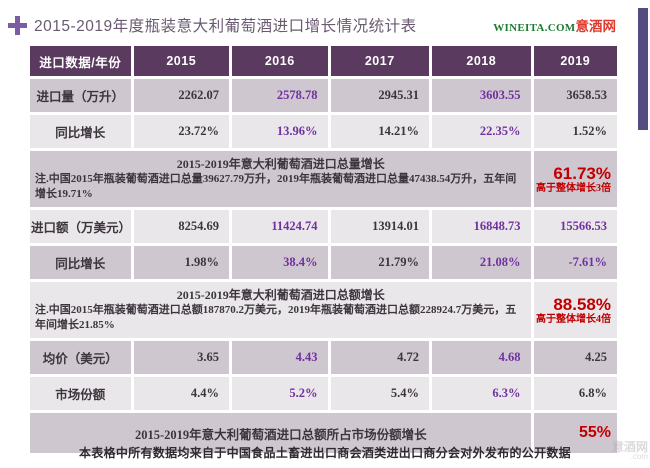 The image size is (650, 468). I want to click on highlight-value: 88.58%, so click(582, 304).